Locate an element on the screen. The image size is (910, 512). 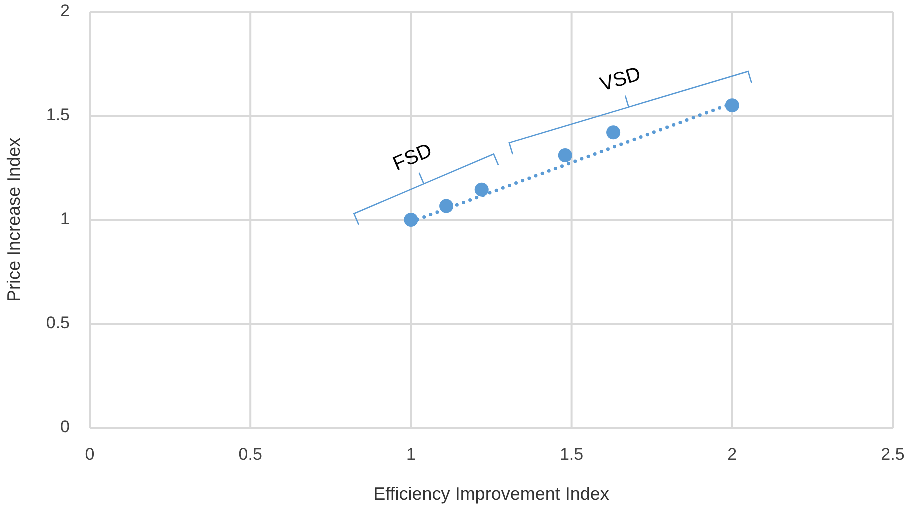
y-tick-label: 1 is located at coordinates (65, 218).